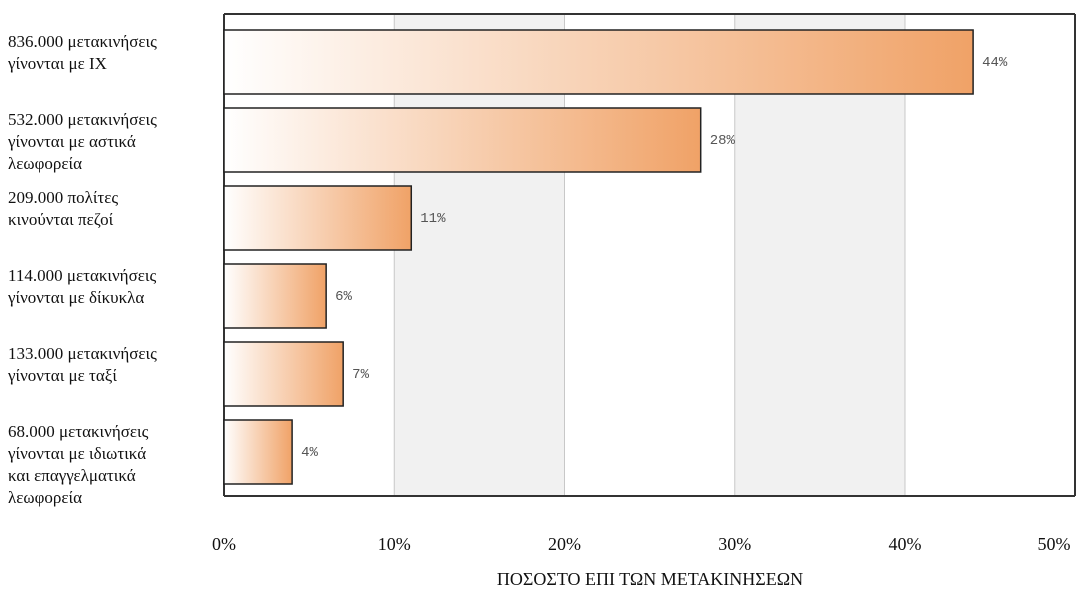  Describe the element at coordinates (641, 544) in the screenshot. I see `x-tick-labels: 0% 10% 20% 30% 40% 50%` at that location.